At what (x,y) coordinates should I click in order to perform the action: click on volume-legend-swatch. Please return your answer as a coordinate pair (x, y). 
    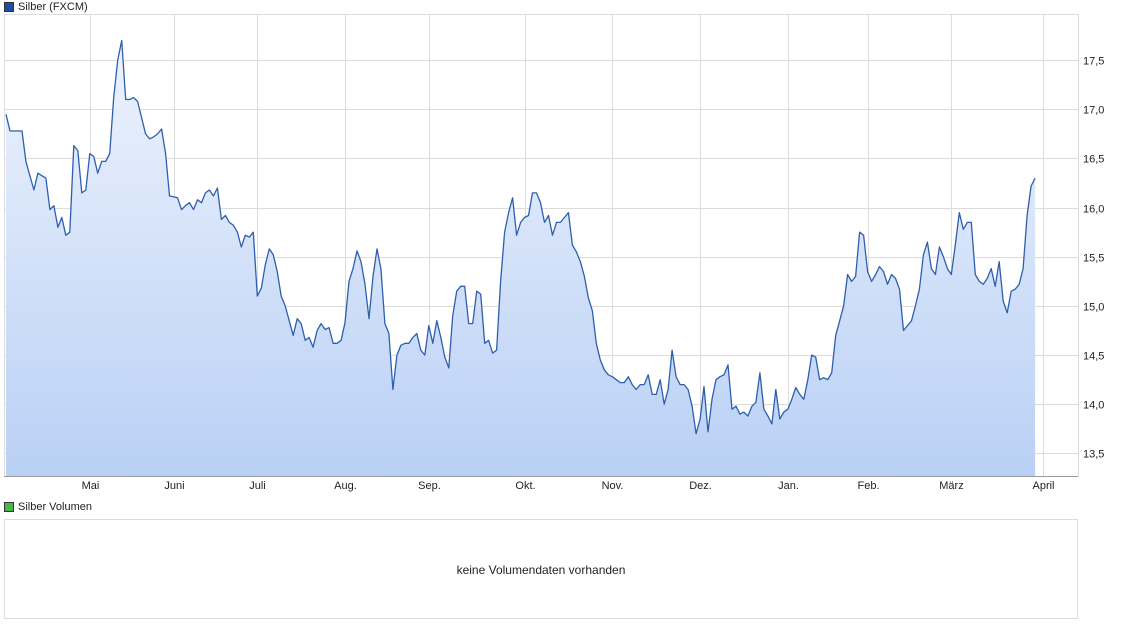
    Looking at the image, I should click on (9, 507).